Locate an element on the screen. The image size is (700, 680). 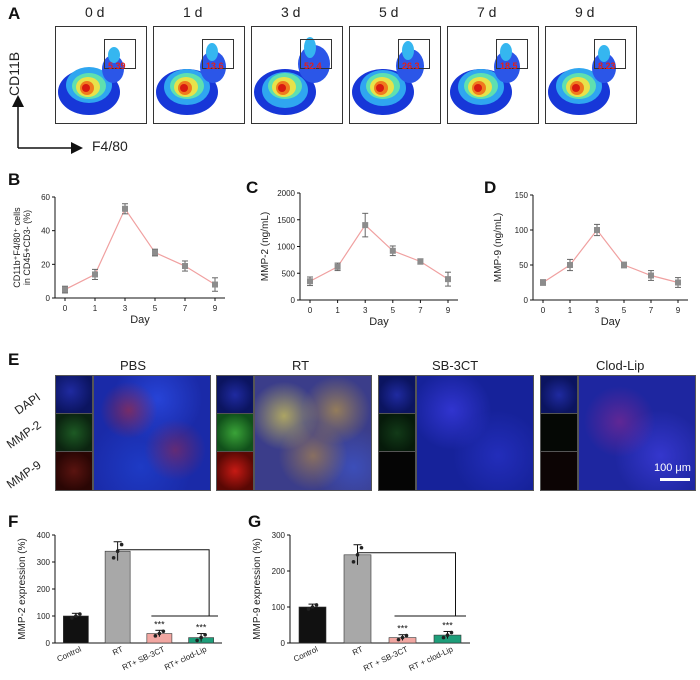
x-tick-label: 0 is located at coordinates (65, 308).